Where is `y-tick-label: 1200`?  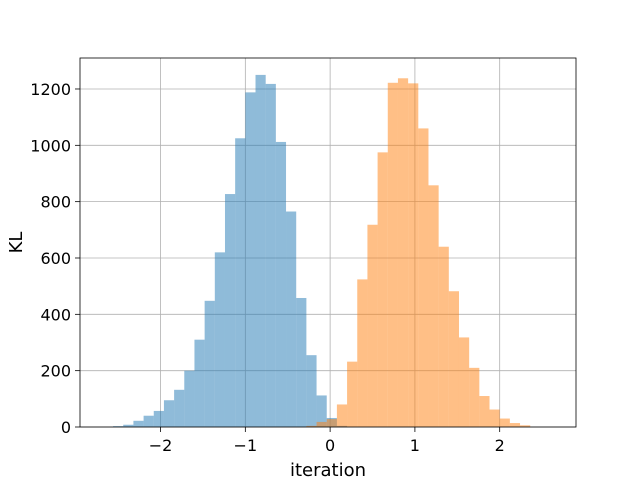
y-tick-label: 1200 is located at coordinates (50, 89).